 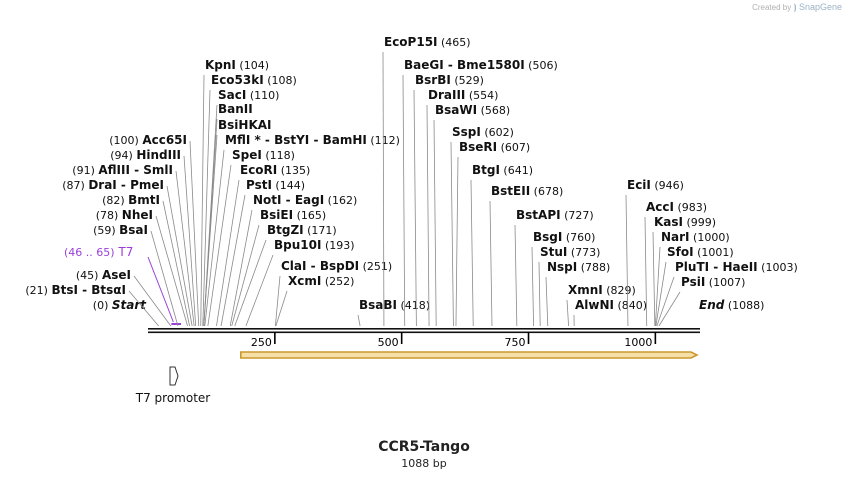 I want to click on restriction-site-label: (21) BtsI - BtsαI, so click(x=75, y=290).